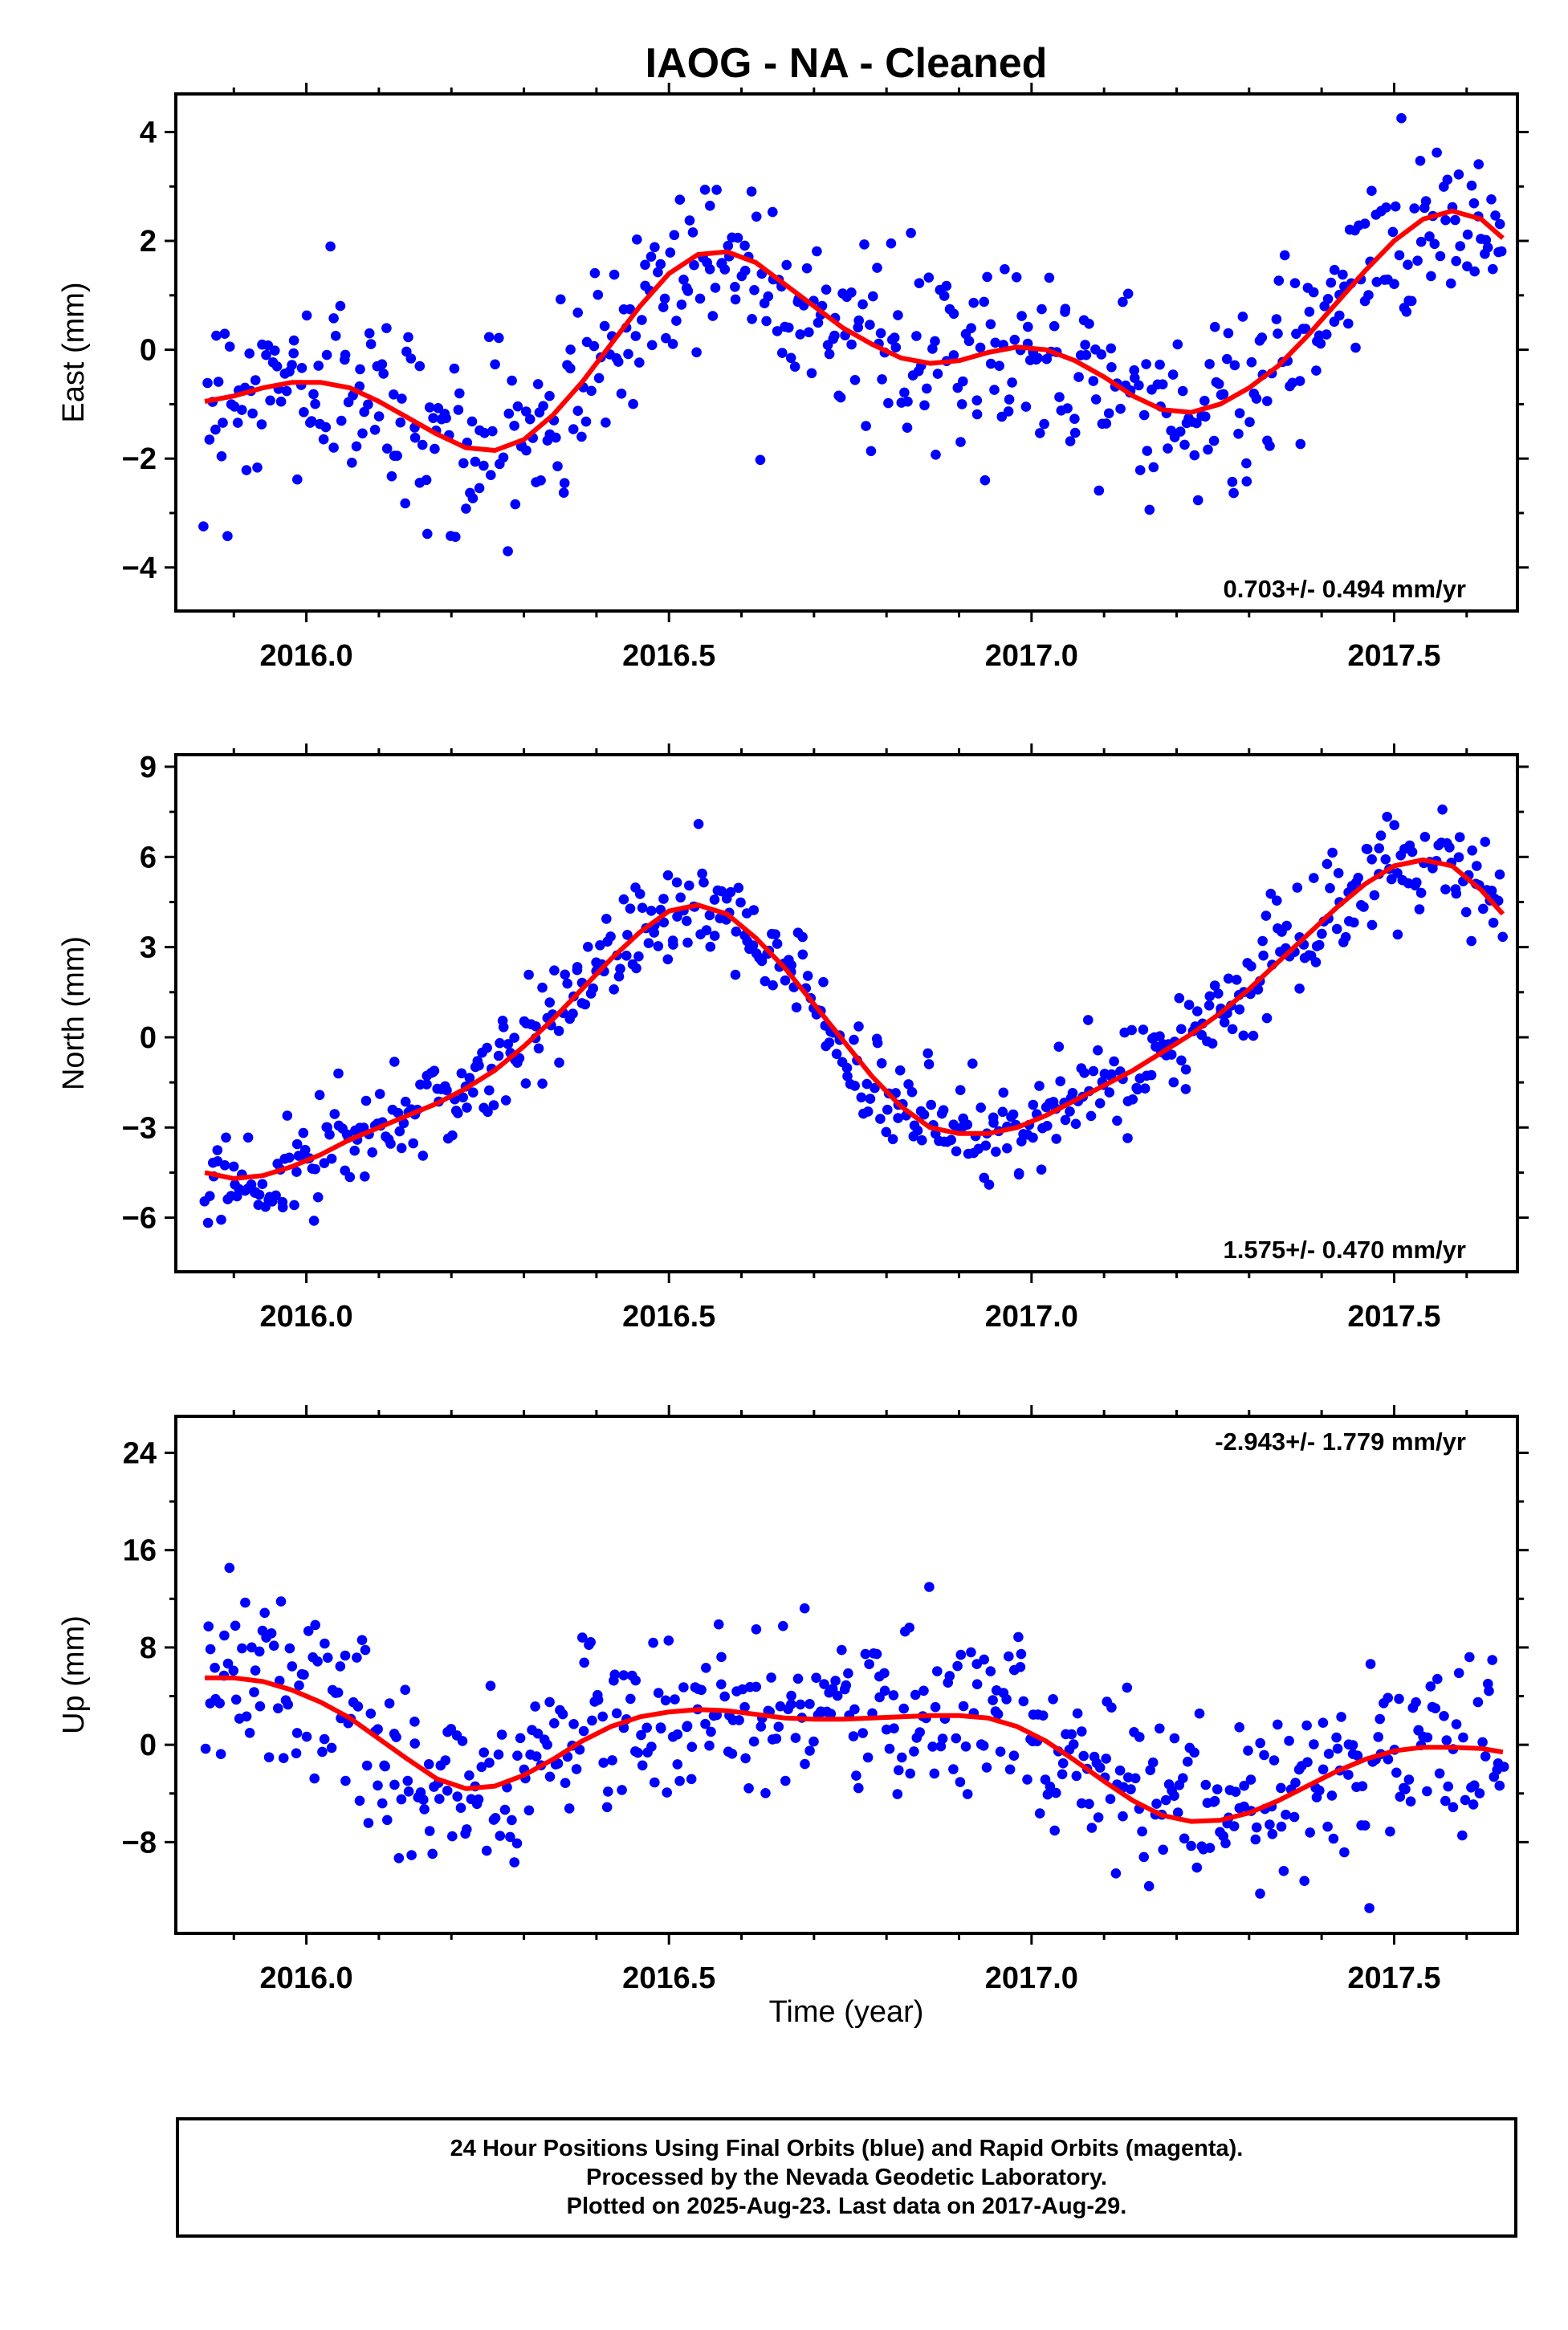  Describe the element at coordinates (148, 132) in the screenshot. I see `y-tick-label: 4` at that location.